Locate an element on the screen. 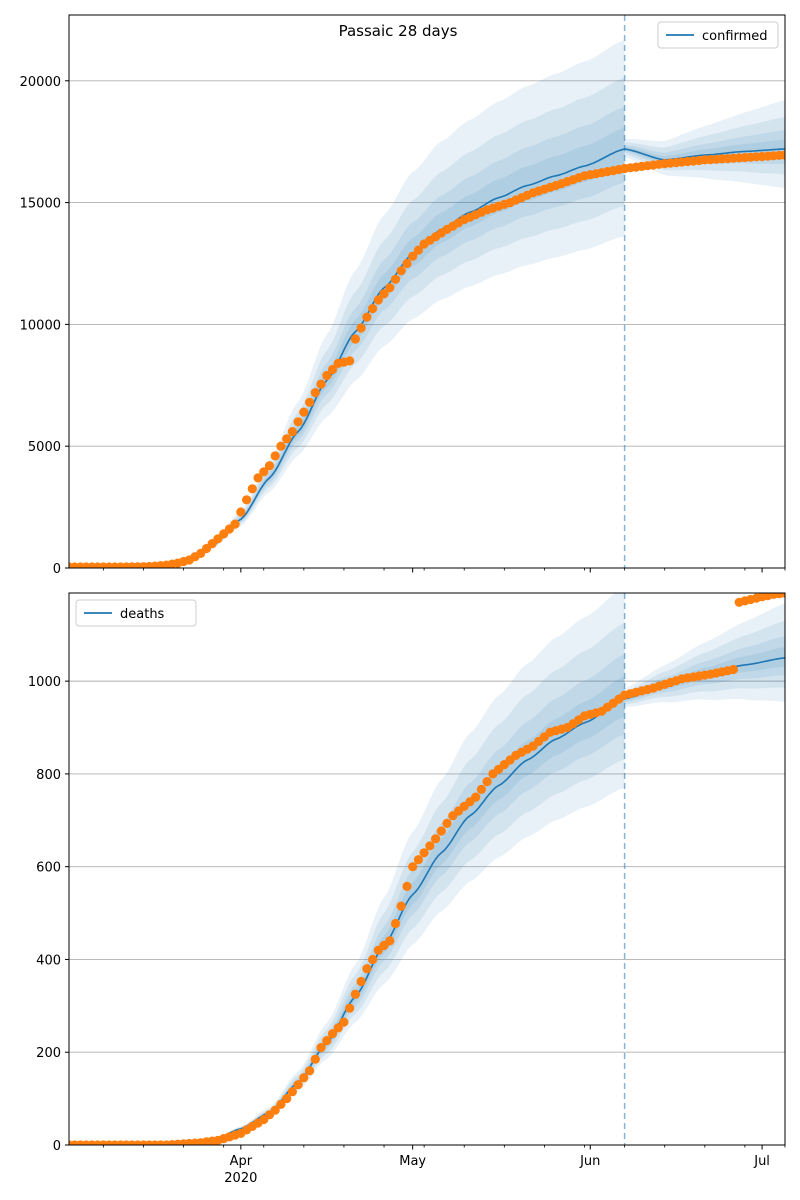 This screenshot has width=800, height=1200. x-tick-sublabel: 2020 is located at coordinates (240, 1178).